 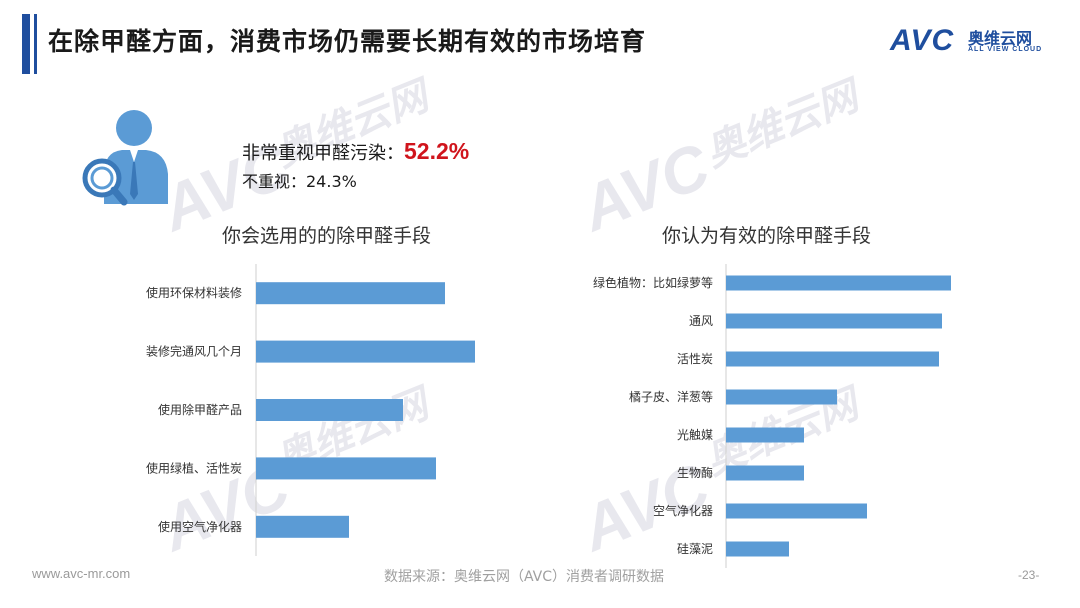 I want to click on footer-source: 数据来源：奥维云网（AVC）消费者调研数据, so click(x=524, y=577).